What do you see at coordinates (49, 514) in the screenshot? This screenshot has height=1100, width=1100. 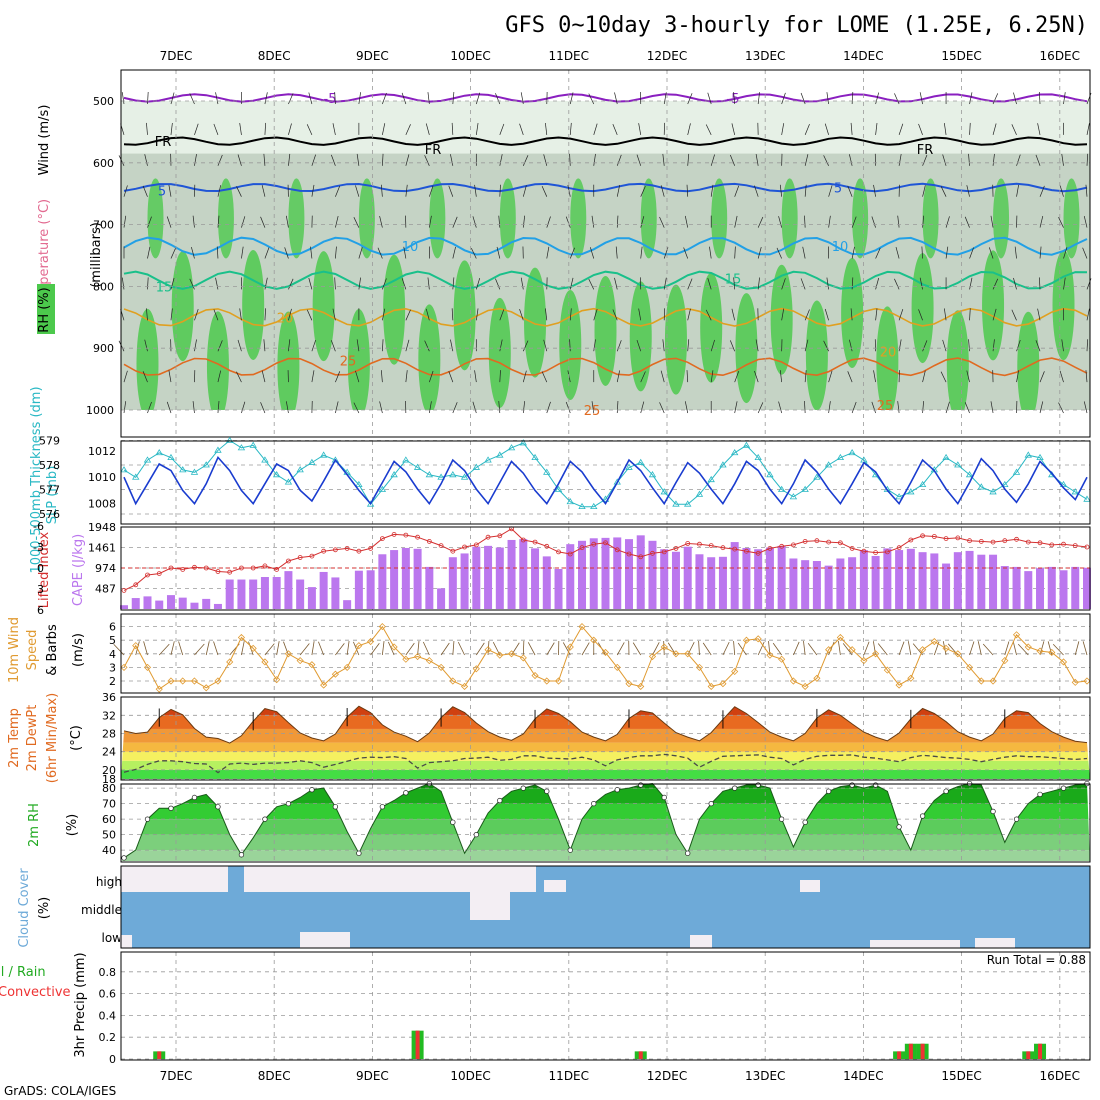 I see `thickness-tick: 576` at bounding box center [49, 514].